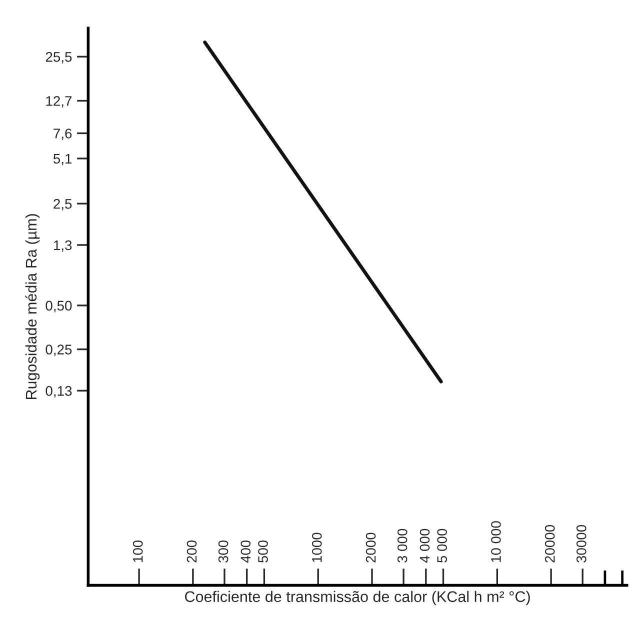 The height and width of the screenshot is (626, 630). Describe the element at coordinates (191, 551) in the screenshot. I see `x-tick-label: 200` at that location.